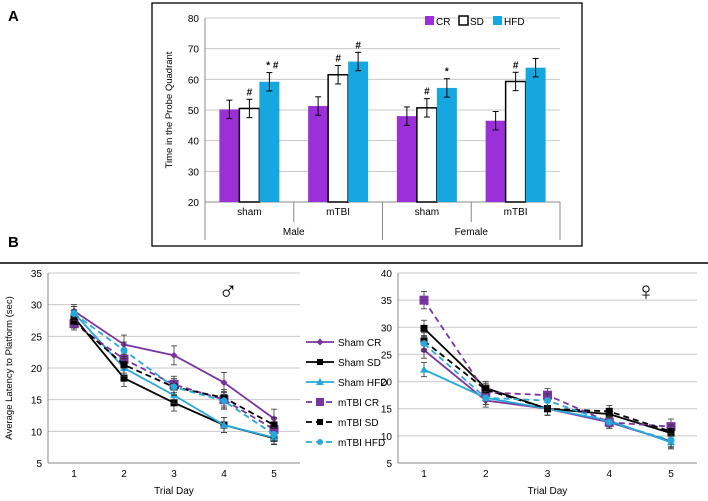 This screenshot has height=501, width=708. I want to click on legend-swatch-sd, so click(463, 20).